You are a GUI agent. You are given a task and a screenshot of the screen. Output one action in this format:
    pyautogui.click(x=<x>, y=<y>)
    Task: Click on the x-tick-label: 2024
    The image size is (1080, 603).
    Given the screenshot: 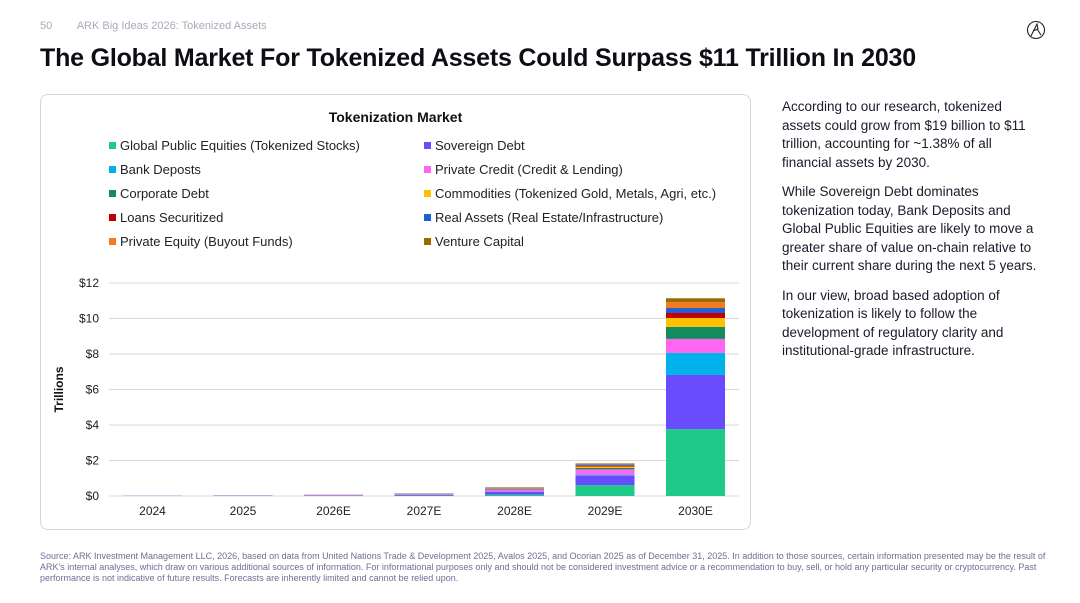 What is the action you would take?
    pyautogui.click(x=152, y=511)
    